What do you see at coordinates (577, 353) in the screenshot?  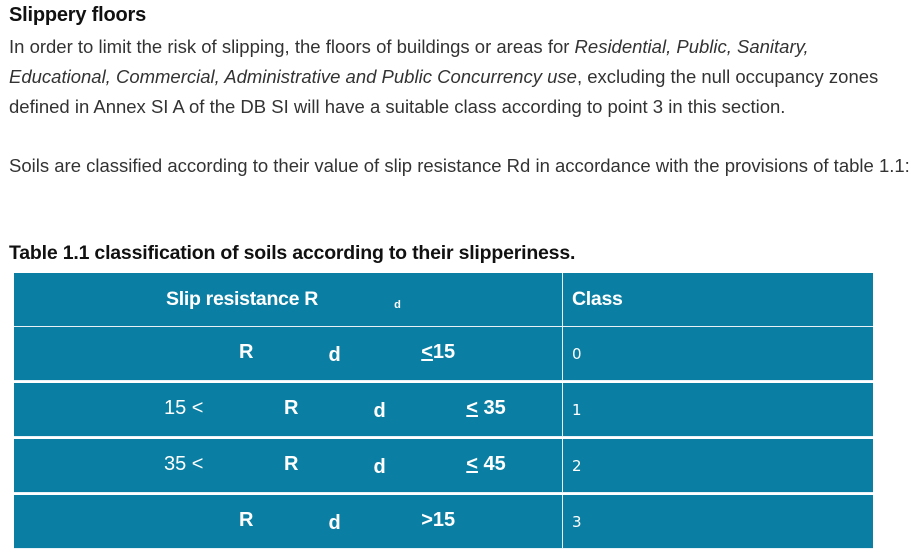 I see `class-value: 0` at bounding box center [577, 353].